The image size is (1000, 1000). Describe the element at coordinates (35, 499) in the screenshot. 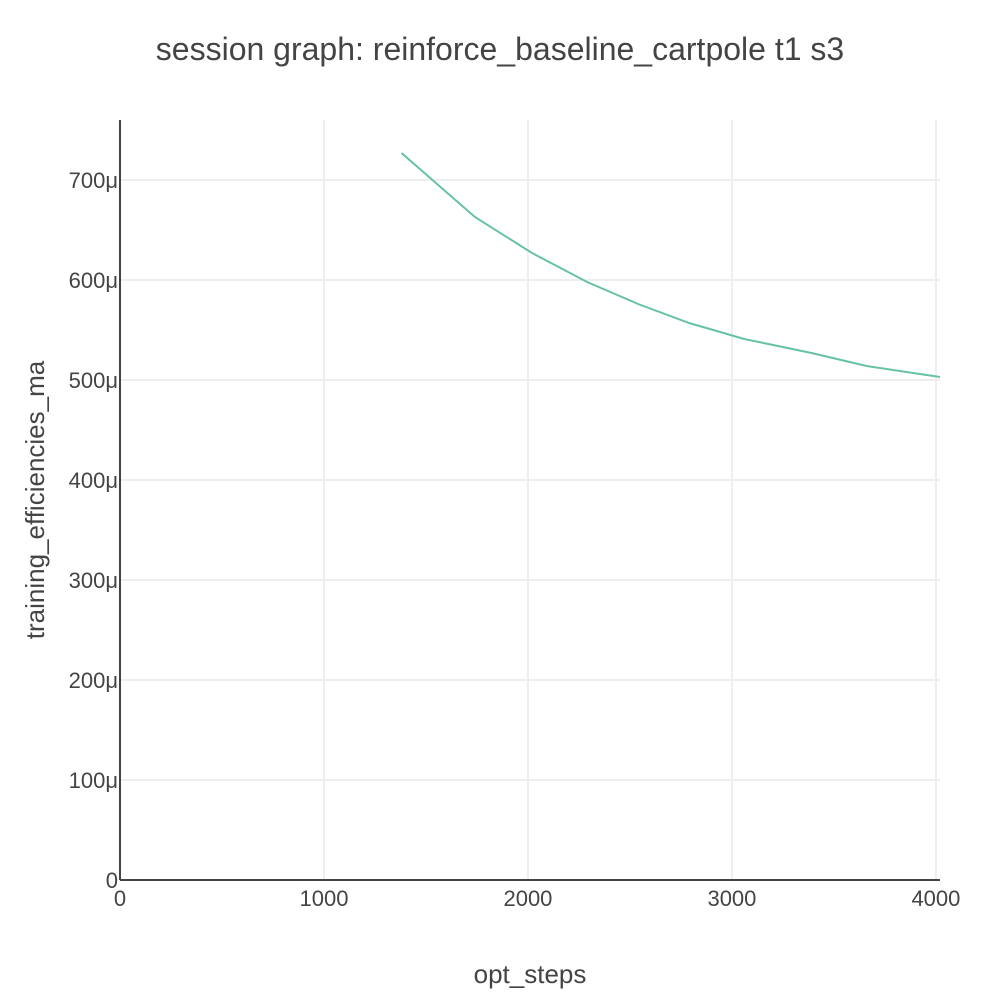

I see `y-axis-title: training_efficiencies_ma` at that location.